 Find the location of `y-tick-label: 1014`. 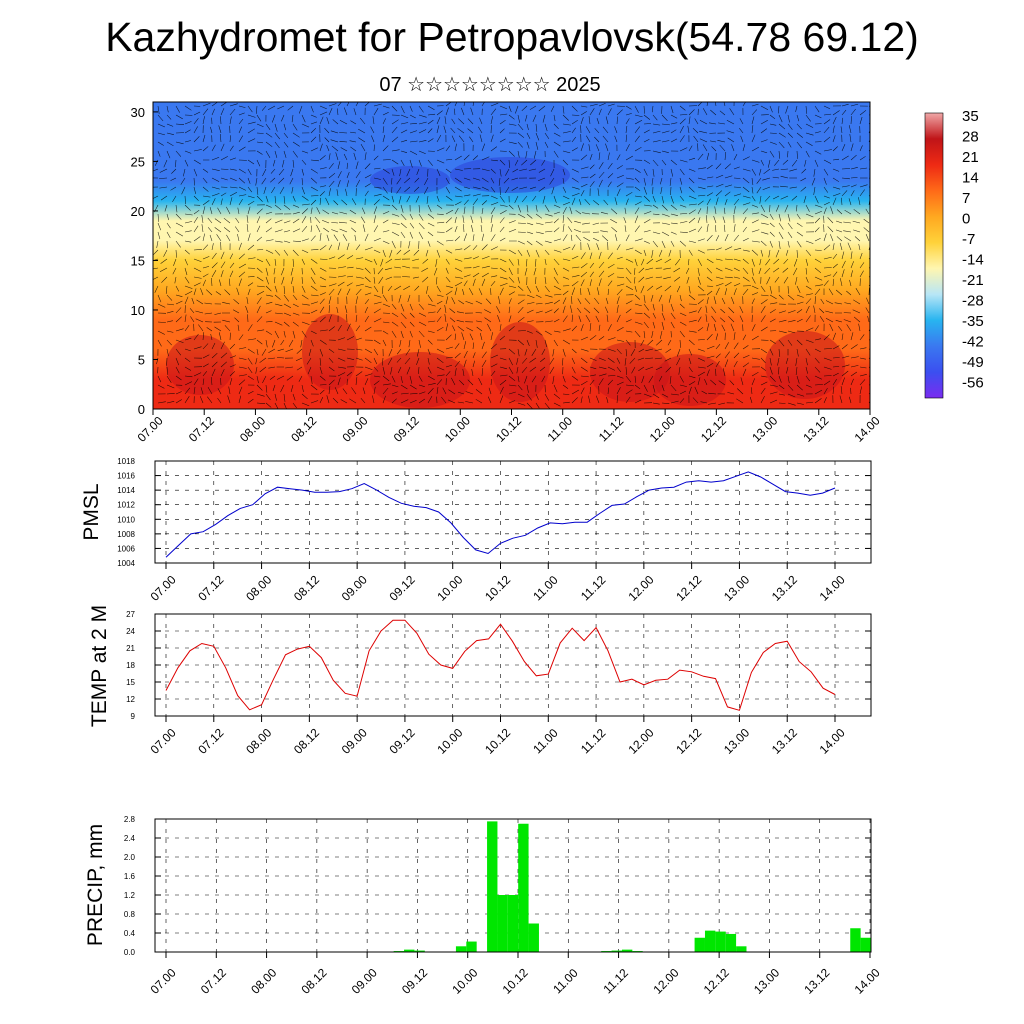

y-tick-label: 1014 is located at coordinates (126, 490).